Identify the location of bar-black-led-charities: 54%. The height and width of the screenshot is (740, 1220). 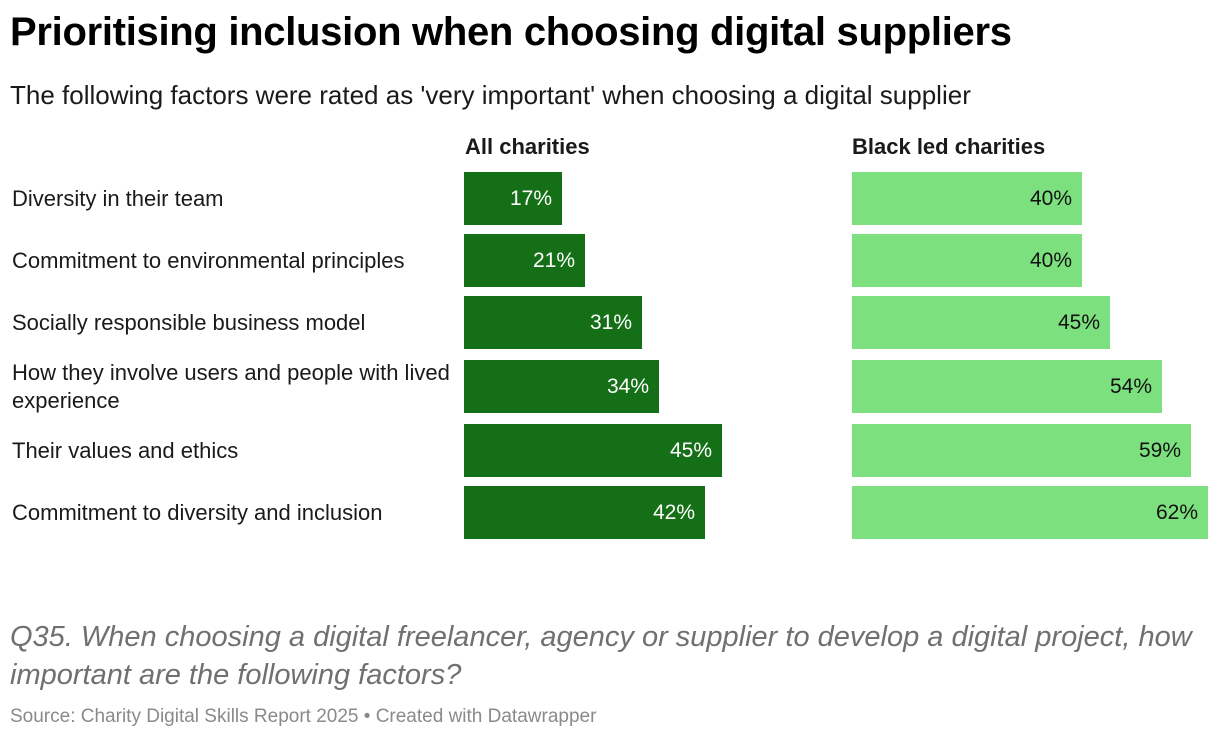
(1007, 386).